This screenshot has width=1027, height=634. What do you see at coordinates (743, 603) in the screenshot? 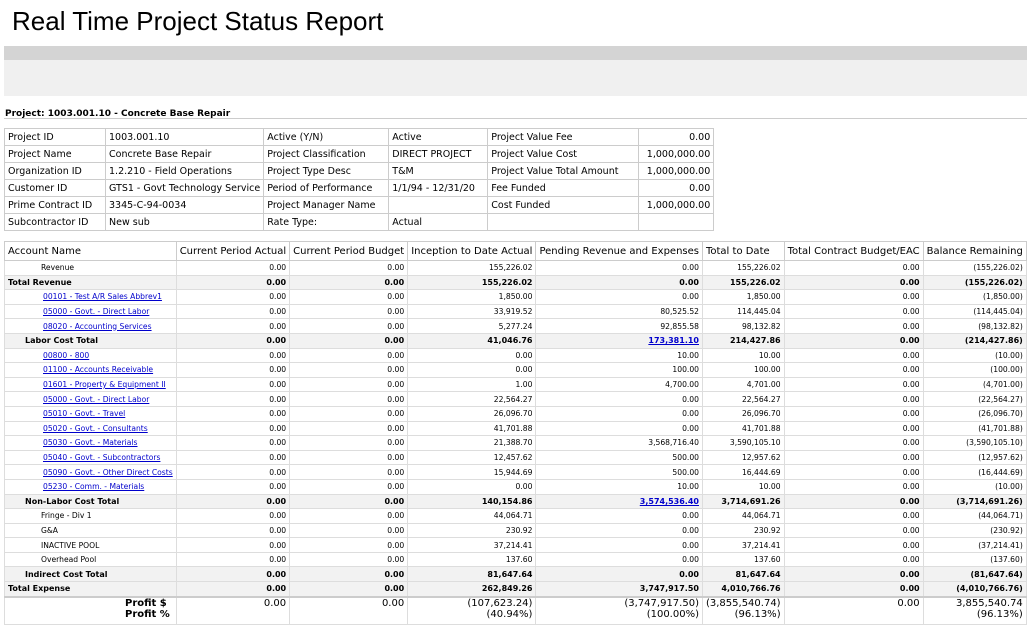
I see `profit-value: (3,855,540.74)` at bounding box center [743, 603].